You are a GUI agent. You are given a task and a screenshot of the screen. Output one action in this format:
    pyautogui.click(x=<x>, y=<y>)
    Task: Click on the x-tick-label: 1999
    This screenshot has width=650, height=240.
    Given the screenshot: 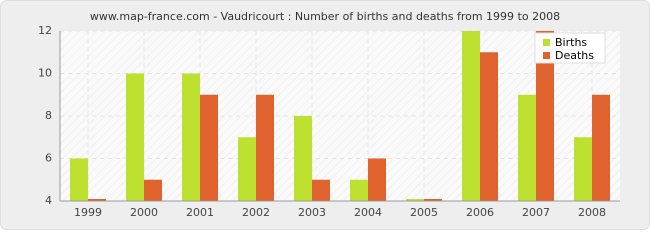 What is the action you would take?
    pyautogui.click(x=88, y=212)
    